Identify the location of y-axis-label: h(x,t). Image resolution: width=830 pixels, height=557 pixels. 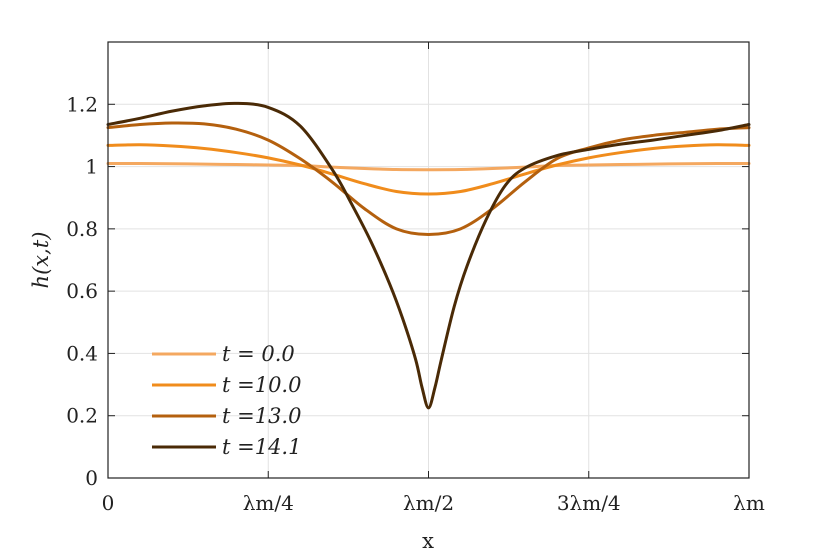
(41, 260).